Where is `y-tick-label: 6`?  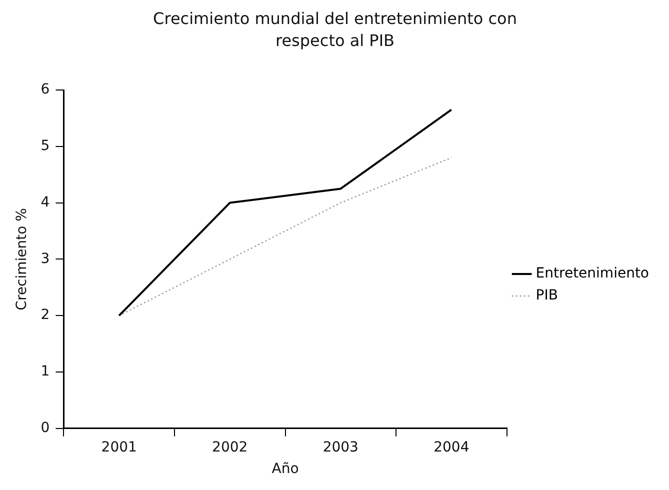 y-tick-label: 6 is located at coordinates (45, 90).